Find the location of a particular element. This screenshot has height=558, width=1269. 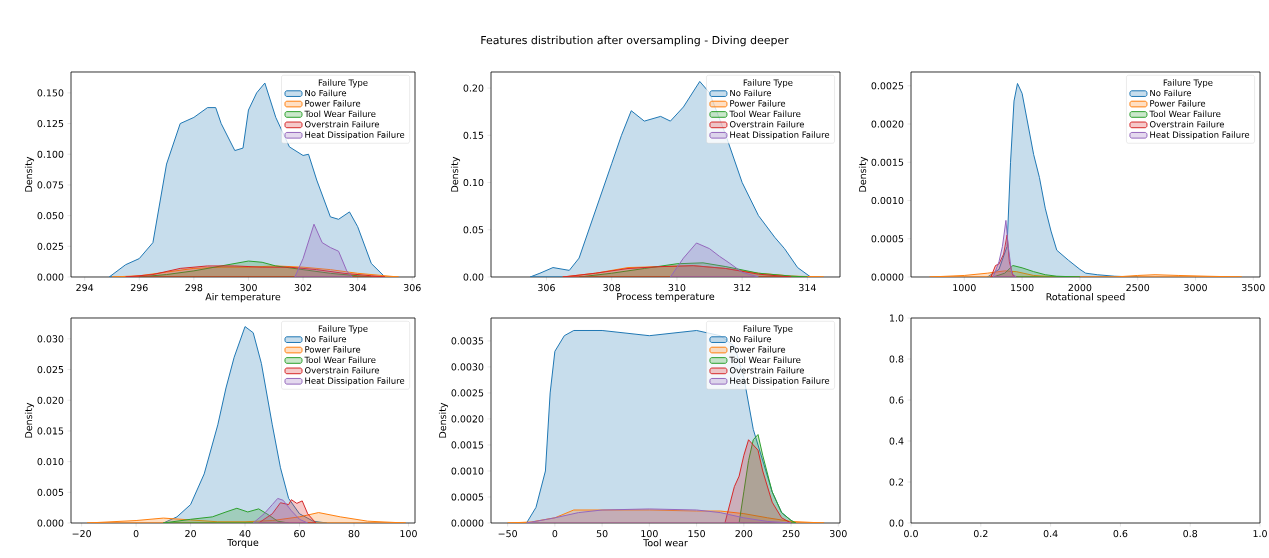

x-axis-title: Air temperature is located at coordinates (243, 298).